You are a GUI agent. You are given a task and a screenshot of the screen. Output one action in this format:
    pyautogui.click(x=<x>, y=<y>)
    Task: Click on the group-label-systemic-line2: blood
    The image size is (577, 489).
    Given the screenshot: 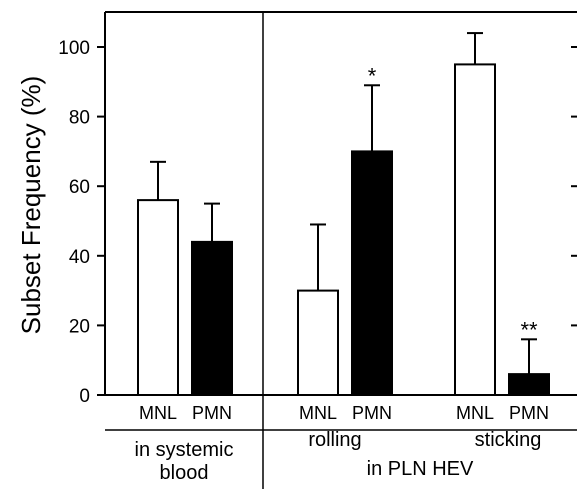 What is the action you would take?
    pyautogui.click(x=184, y=473)
    